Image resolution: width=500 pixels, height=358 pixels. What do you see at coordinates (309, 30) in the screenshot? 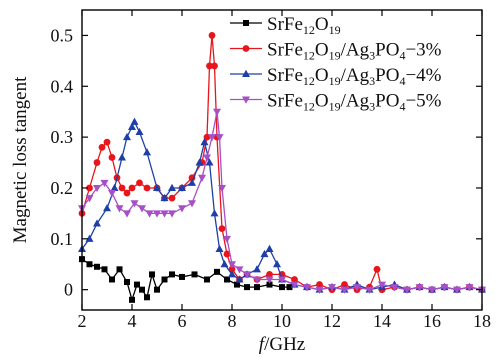
I see `legend-label-0-legend-s1: 12` at bounding box center [309, 30].